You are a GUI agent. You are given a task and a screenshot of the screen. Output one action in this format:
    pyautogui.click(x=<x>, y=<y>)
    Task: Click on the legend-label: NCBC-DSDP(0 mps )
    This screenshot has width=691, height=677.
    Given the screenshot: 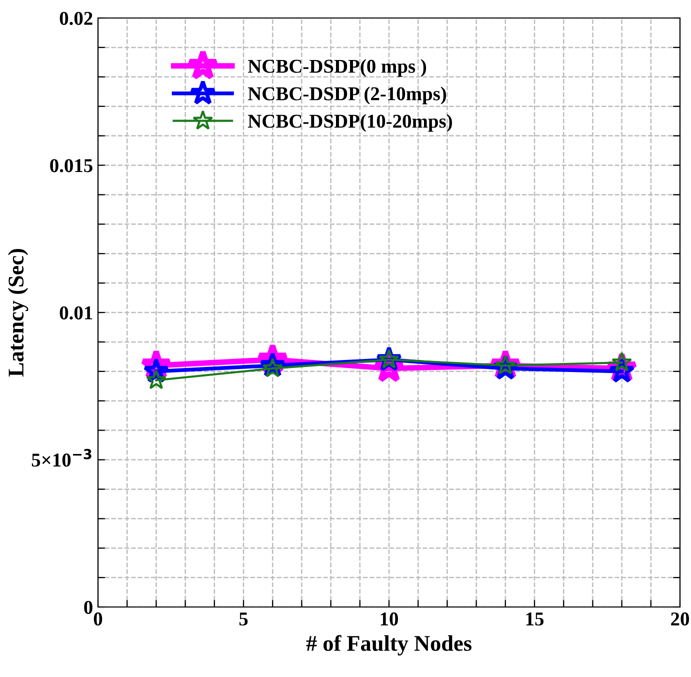 What is the action you would take?
    pyautogui.click(x=337, y=68)
    